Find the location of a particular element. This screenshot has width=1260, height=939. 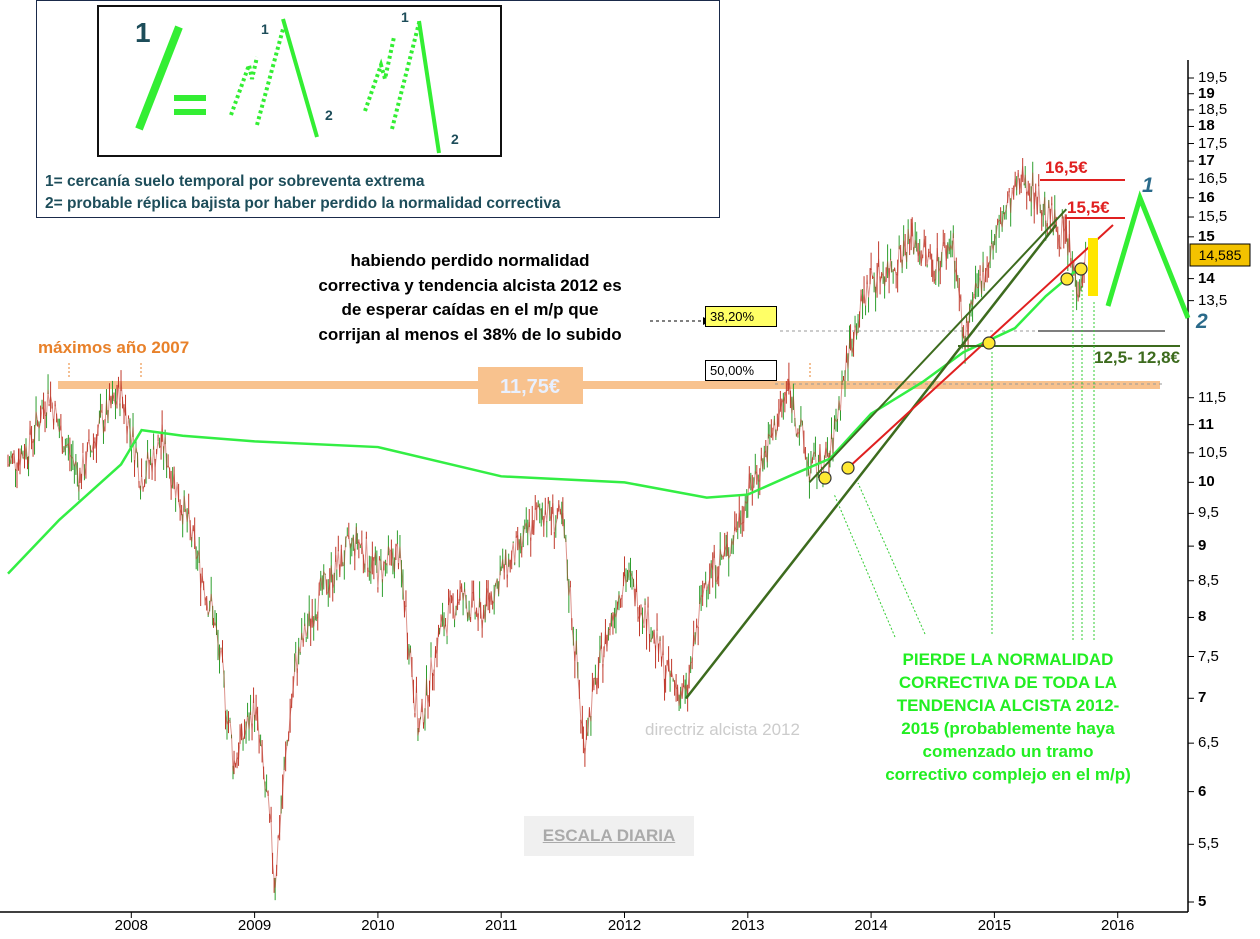

y-tick-label: 6 is located at coordinates (1202, 791).